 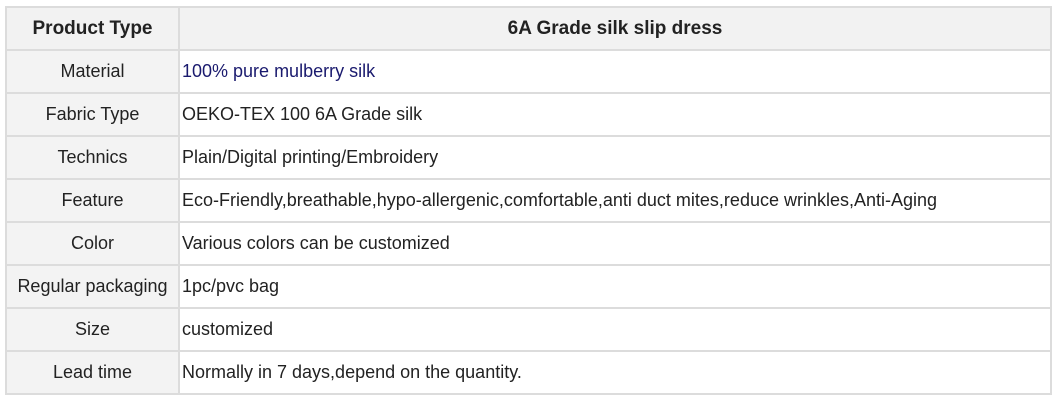 I want to click on row-label: Color, so click(x=92, y=243).